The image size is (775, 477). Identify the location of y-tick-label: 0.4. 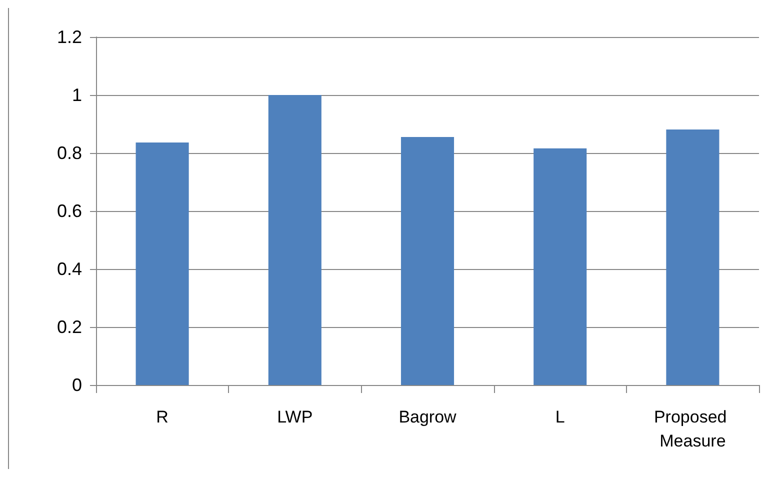
(69, 269).